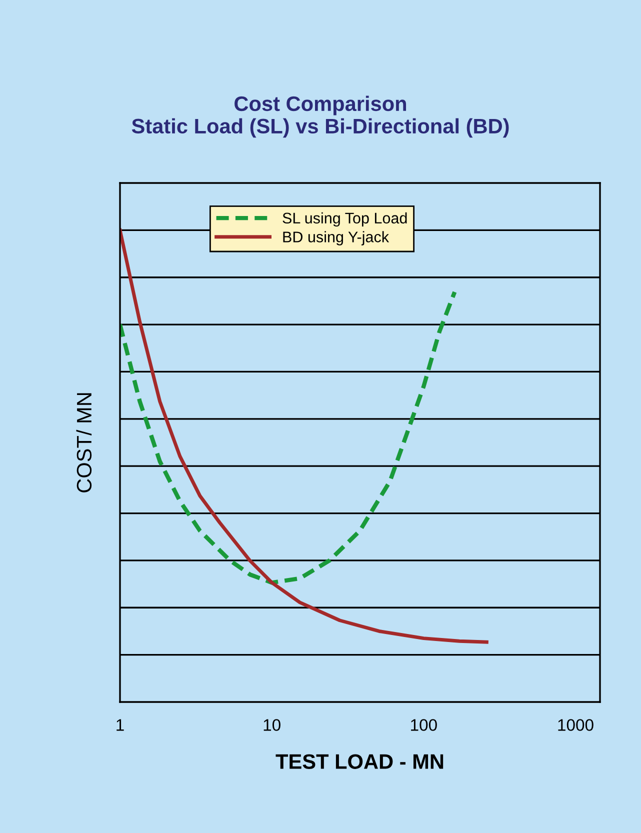  Describe the element at coordinates (360, 761) in the screenshot. I see `x-axis-title: TEST LOAD - MN` at that location.